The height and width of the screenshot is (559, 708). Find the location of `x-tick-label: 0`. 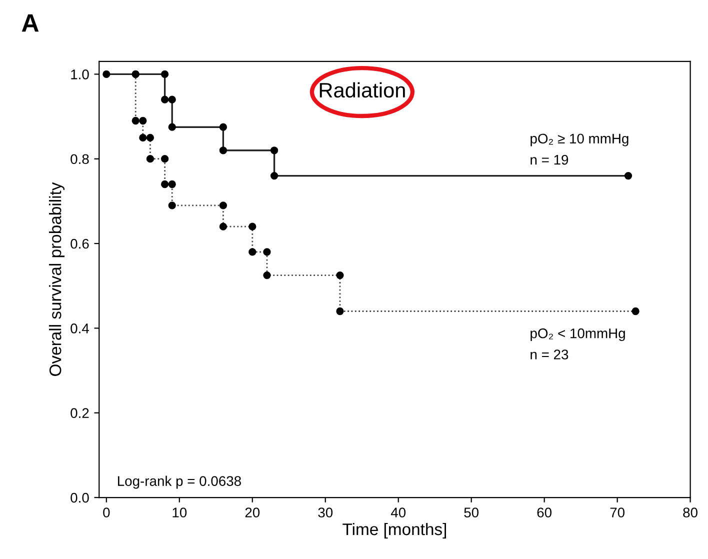

x-tick-label: 0 is located at coordinates (106, 513).